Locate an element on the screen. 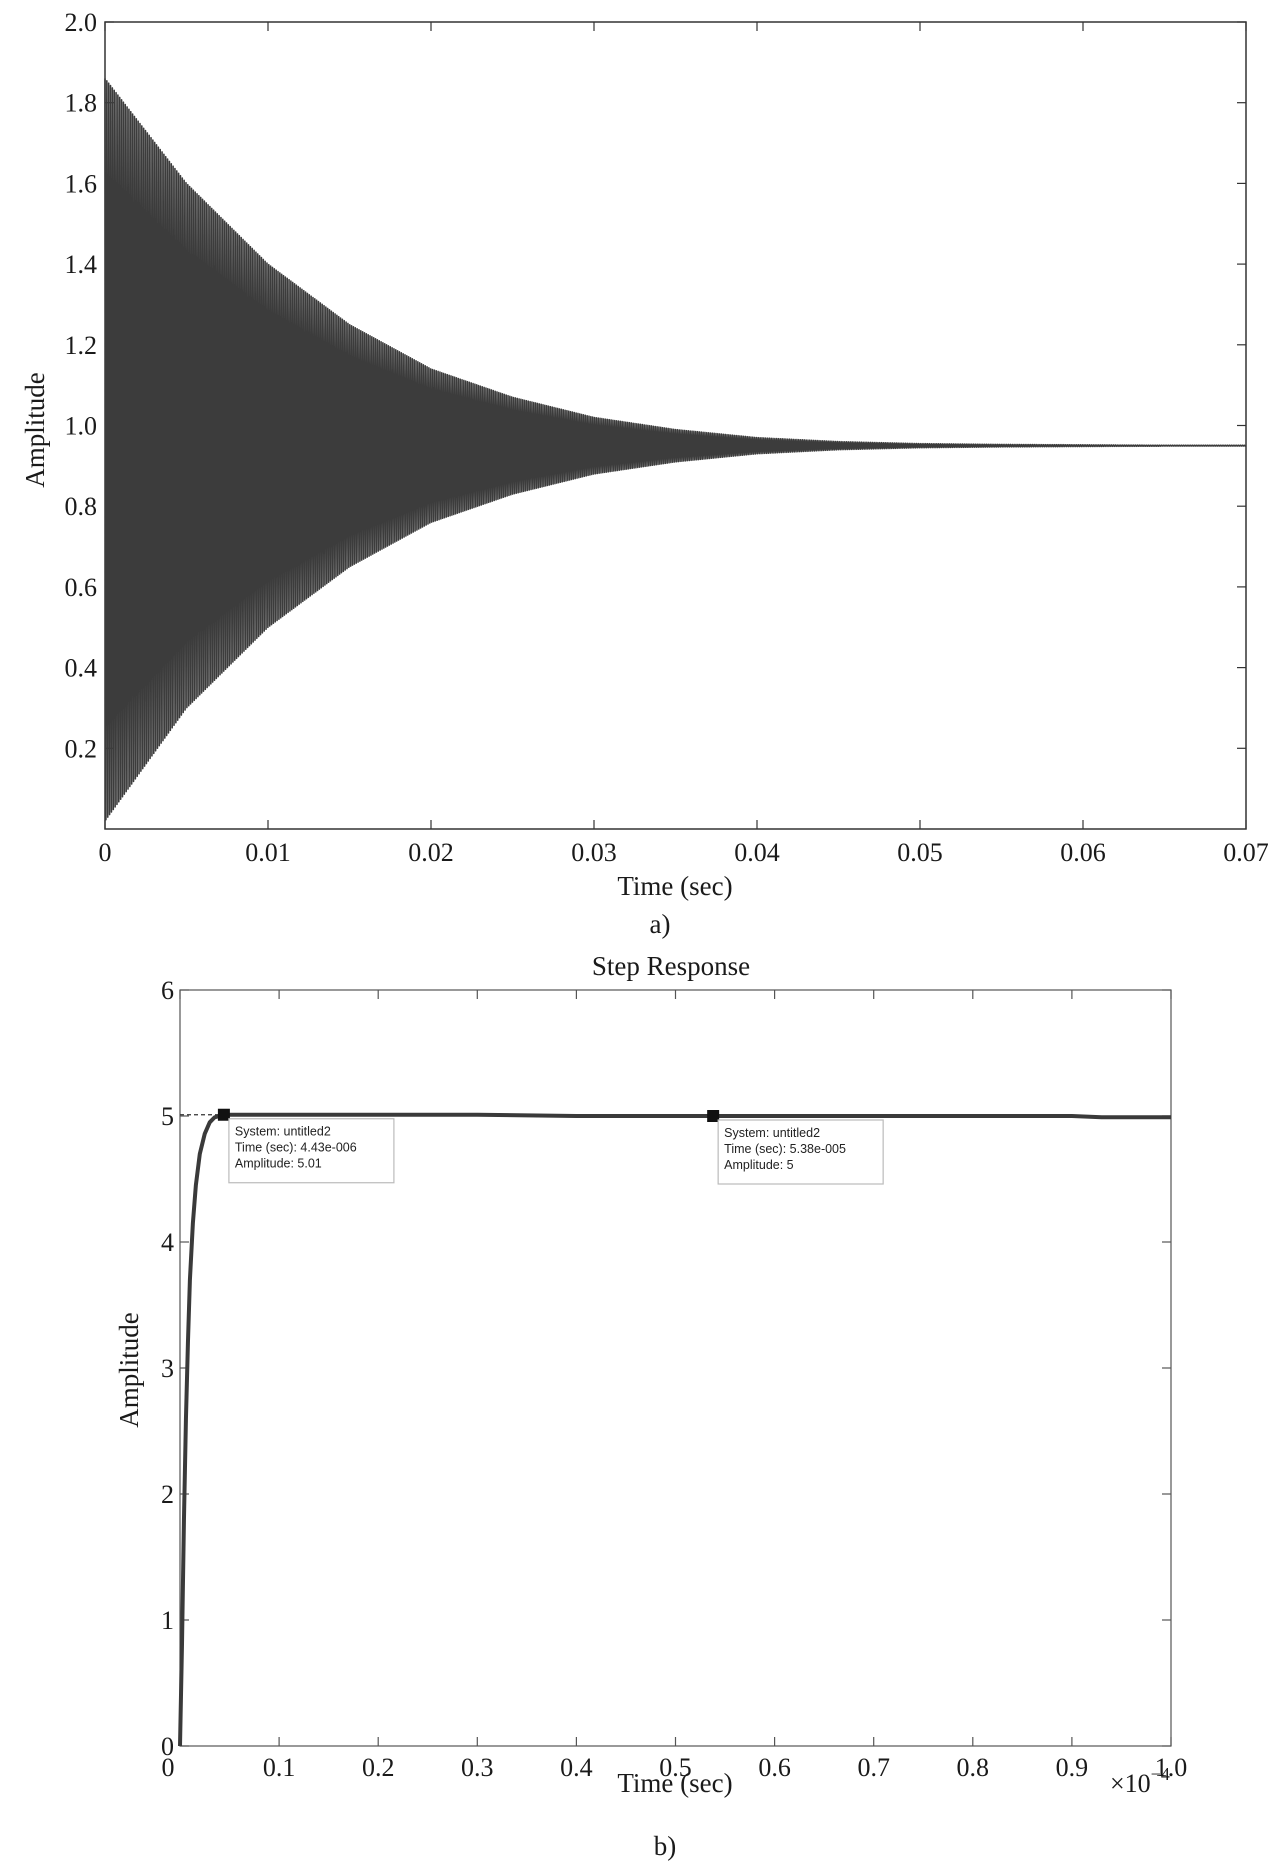 The image size is (1283, 1868). chart-b-x-multiplier: ×10⁻⁴ is located at coordinates (1140, 1781).